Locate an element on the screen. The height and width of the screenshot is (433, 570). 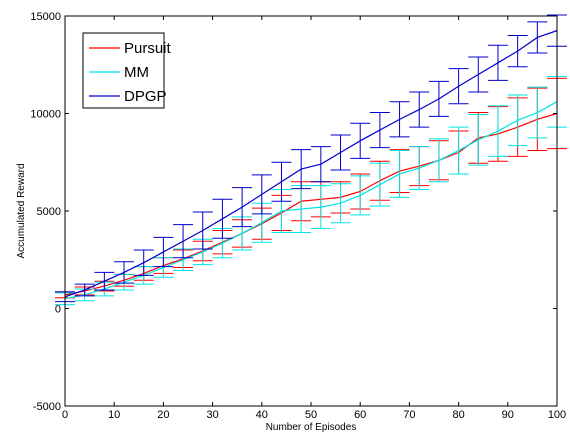
x-tick-label: 10 is located at coordinates (114, 415).